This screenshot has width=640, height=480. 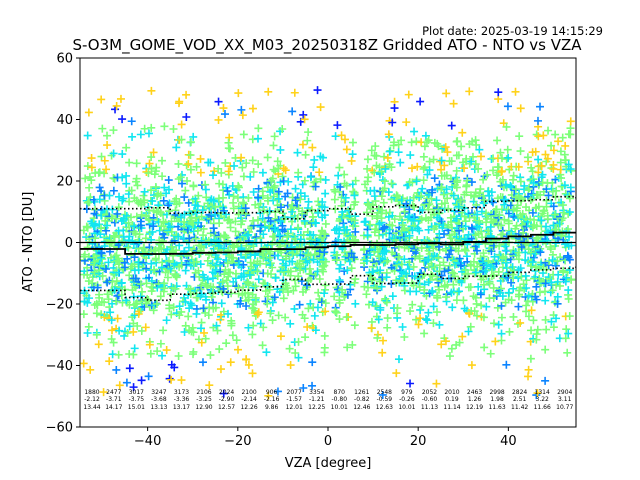 I want to click on bin-stat-std: 14.17, so click(x=113, y=407).